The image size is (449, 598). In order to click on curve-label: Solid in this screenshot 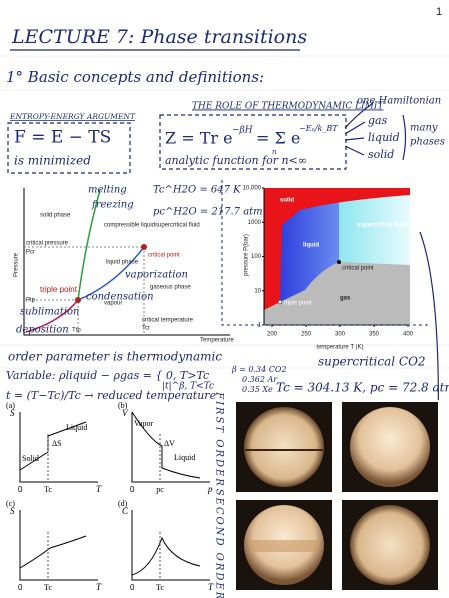, I will do `click(30, 458)`.